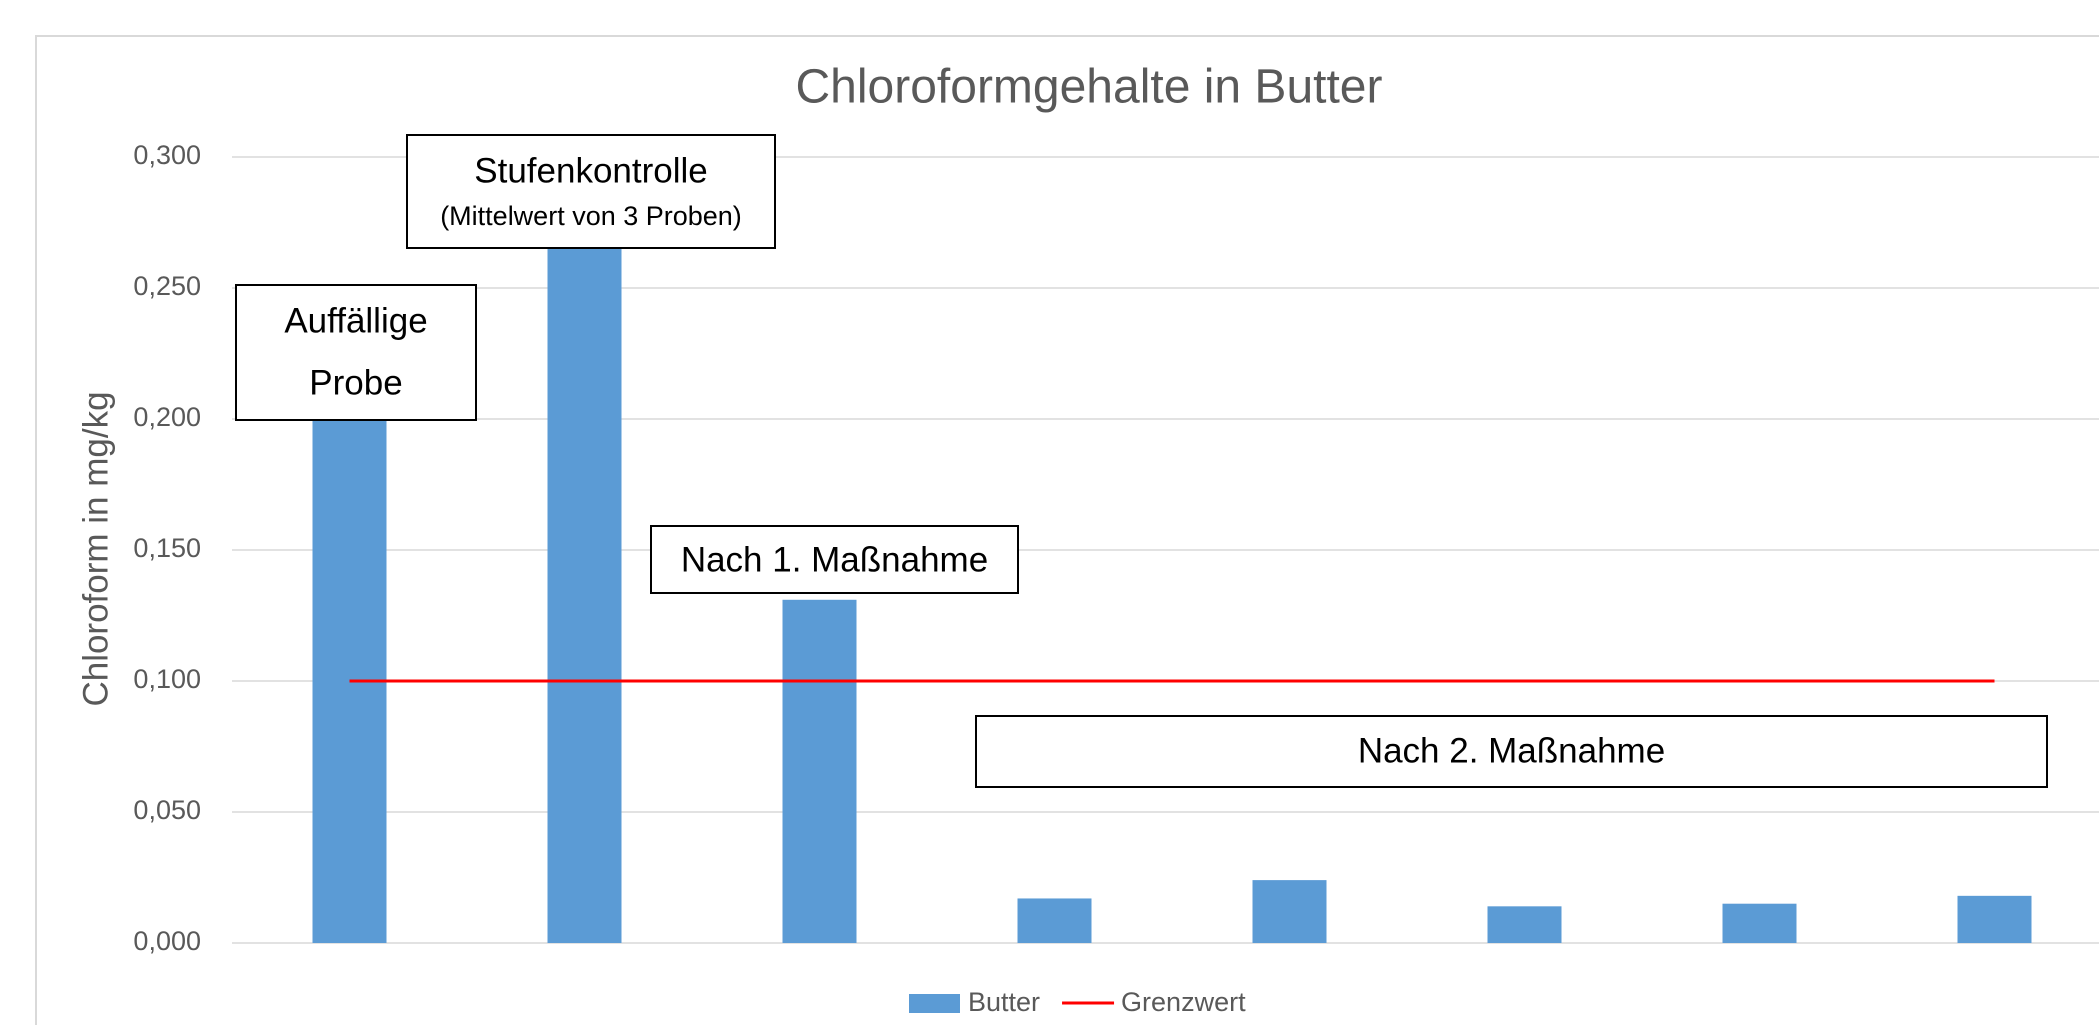  Describe the element at coordinates (1089, 87) in the screenshot. I see `chart-title: Chloroformgehalte in Butter` at that location.